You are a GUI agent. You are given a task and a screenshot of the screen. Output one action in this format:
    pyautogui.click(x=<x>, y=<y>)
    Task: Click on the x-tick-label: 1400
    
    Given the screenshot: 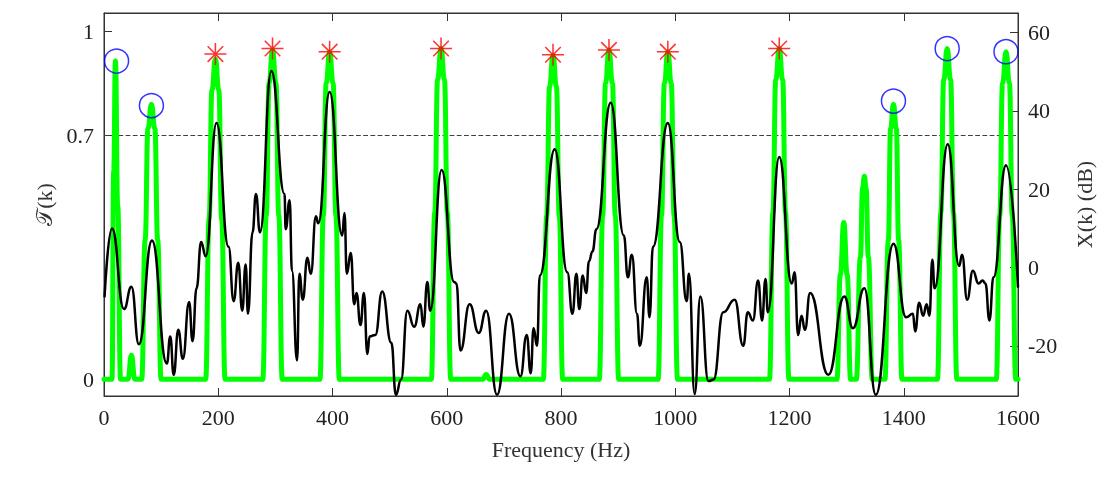 What is the action you would take?
    pyautogui.click(x=903, y=417)
    